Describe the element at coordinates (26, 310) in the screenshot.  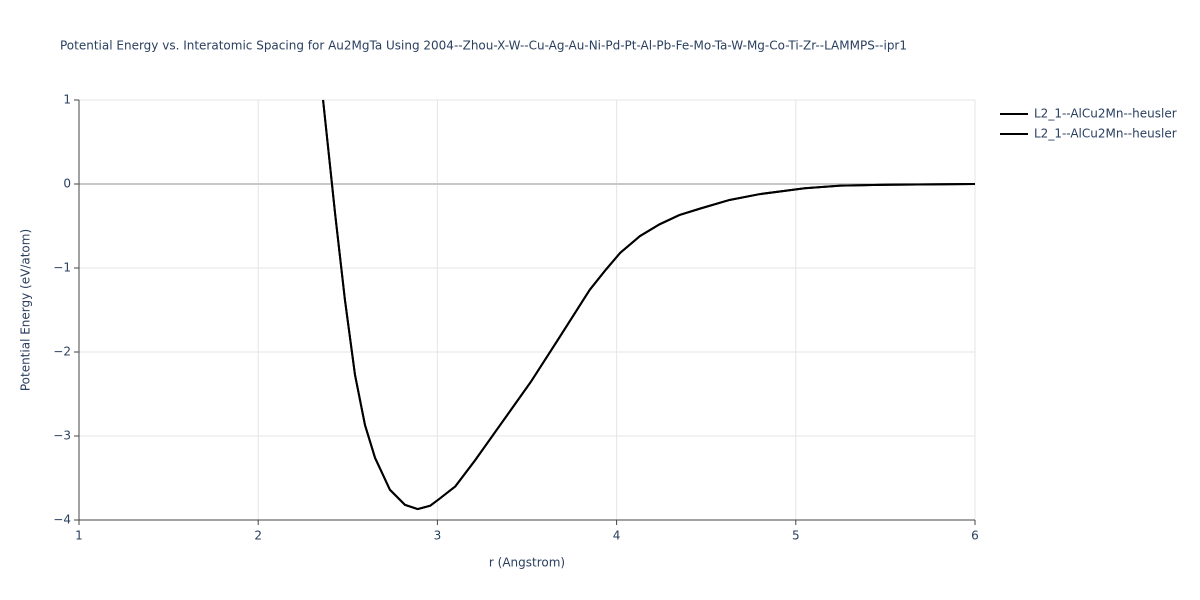
I see `y-axis-label: Potential Energy (eV/atom)` at that location.